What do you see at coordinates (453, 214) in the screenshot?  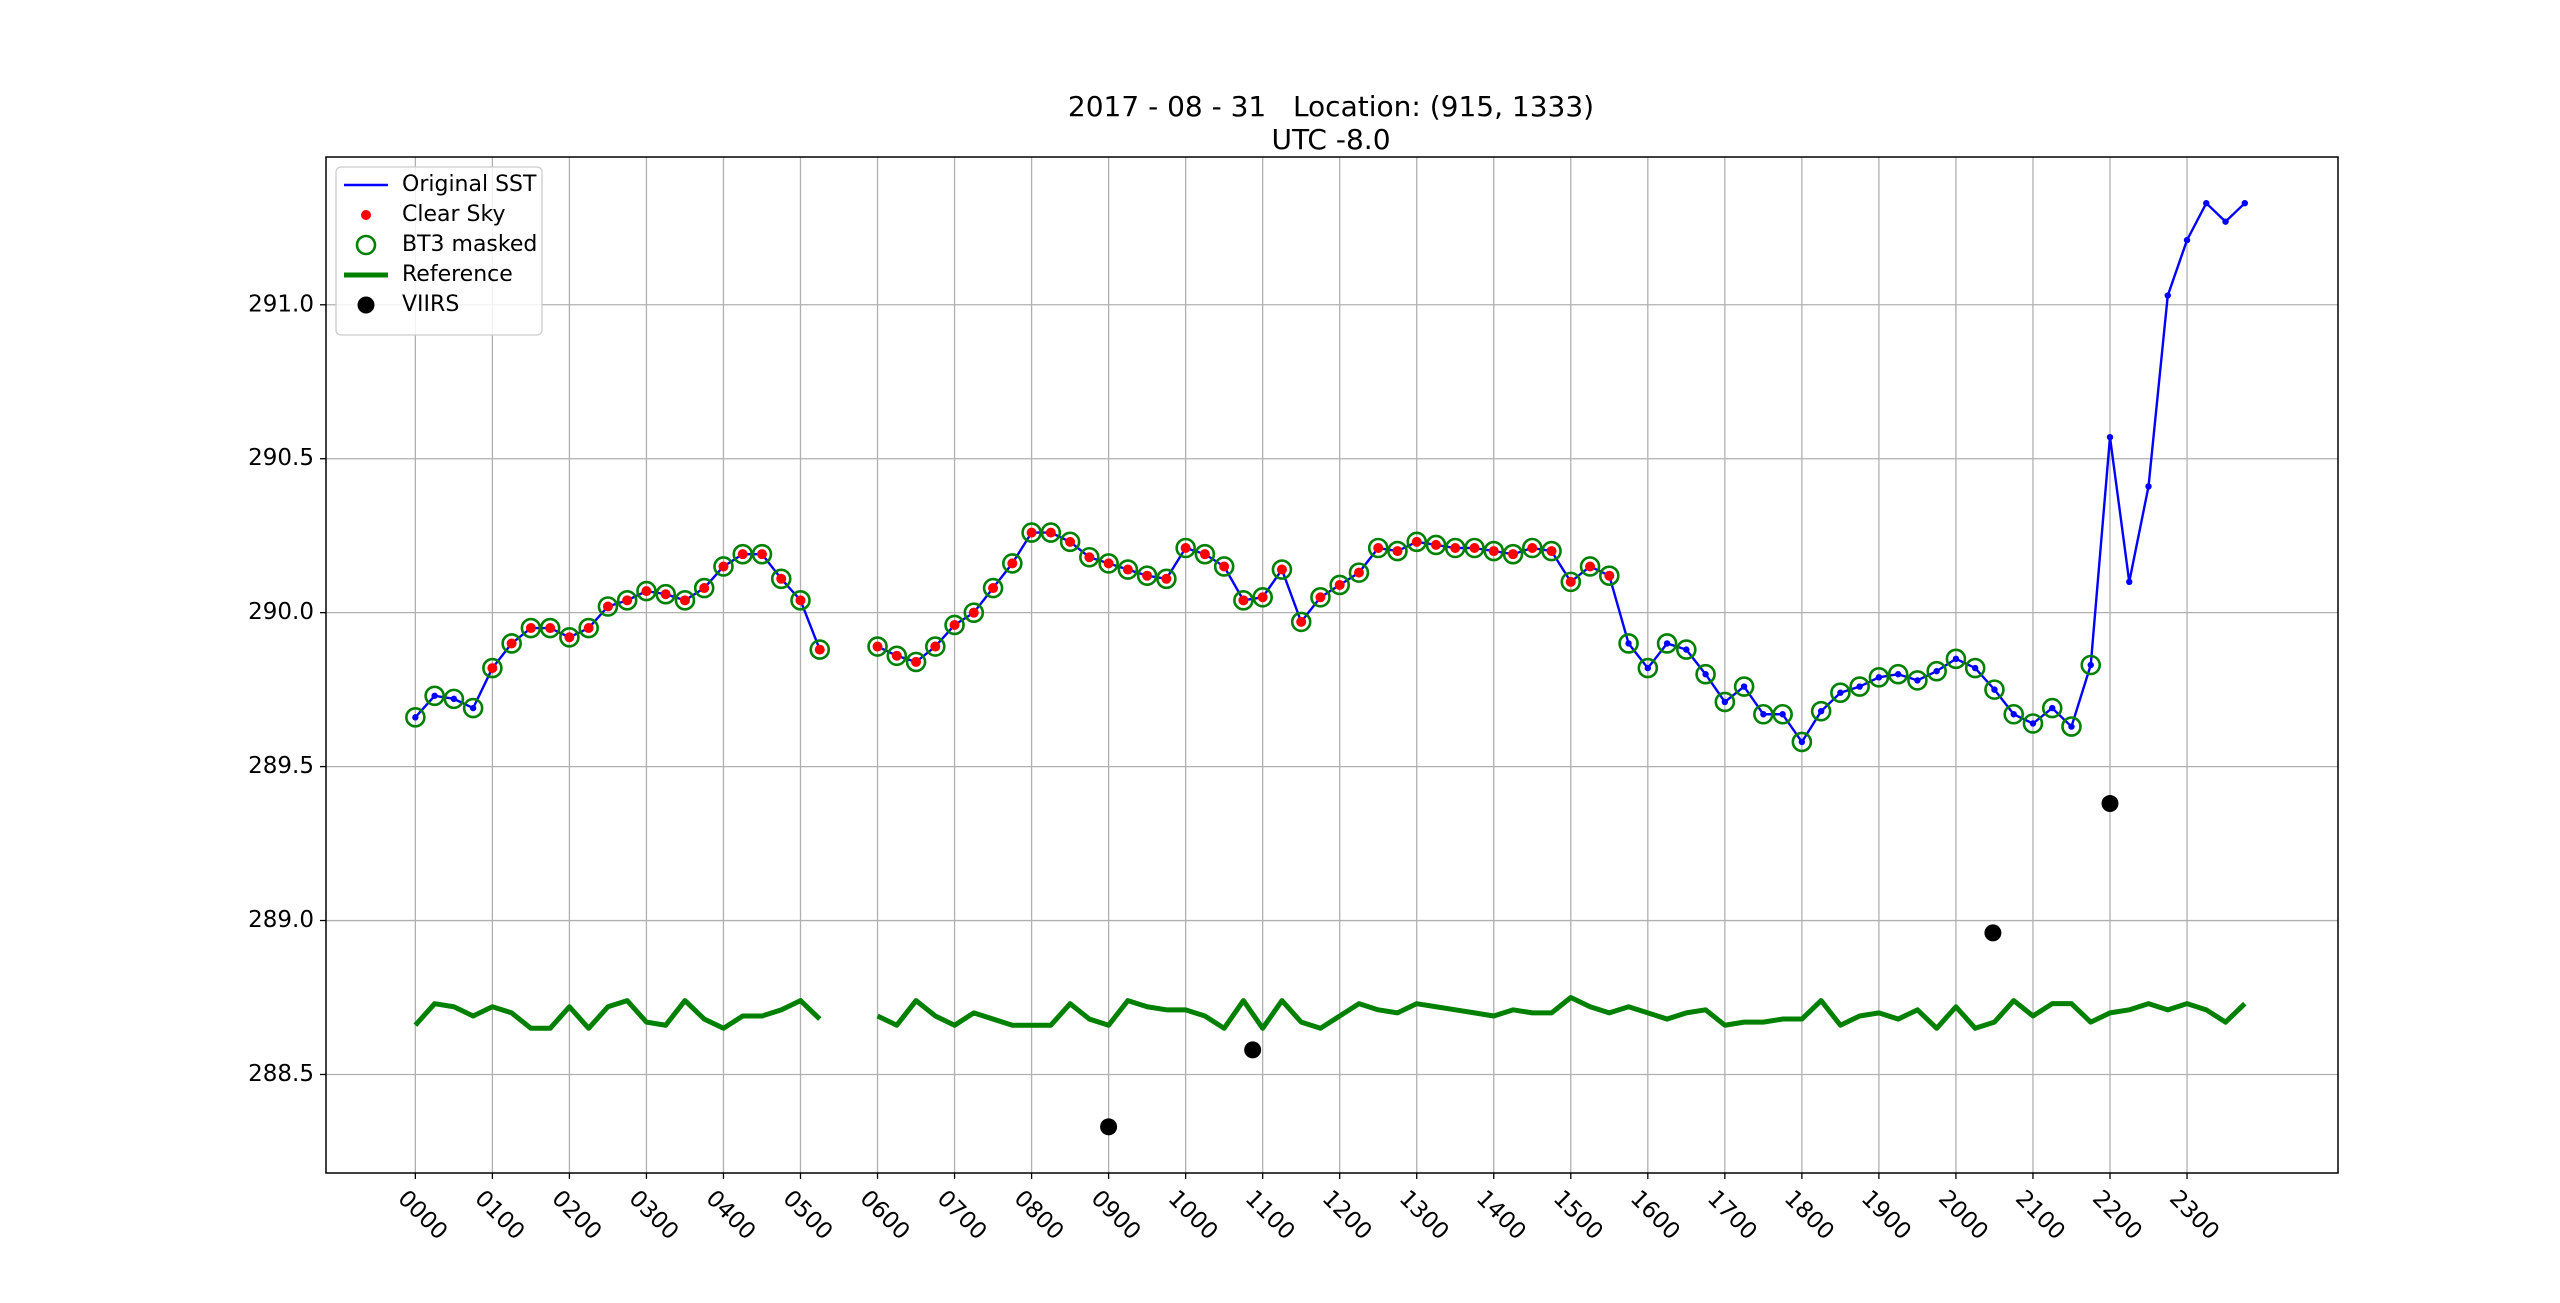 I see `legend-label: Clear Sky` at bounding box center [453, 214].